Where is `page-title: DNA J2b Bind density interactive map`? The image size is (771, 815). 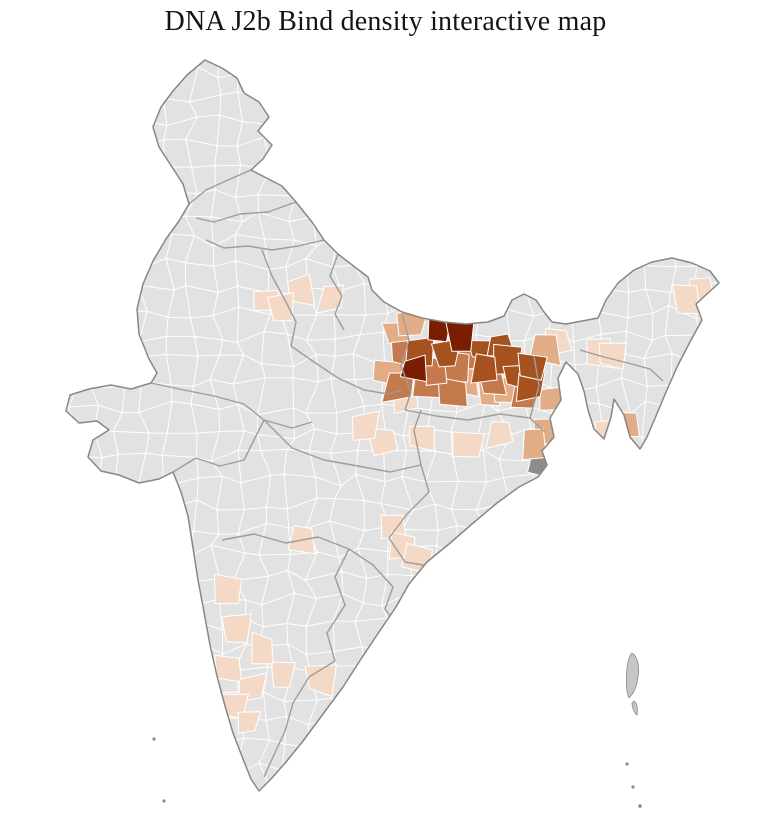
page-title: DNA J2b Bind density interactive map is located at coordinates (385, 21).